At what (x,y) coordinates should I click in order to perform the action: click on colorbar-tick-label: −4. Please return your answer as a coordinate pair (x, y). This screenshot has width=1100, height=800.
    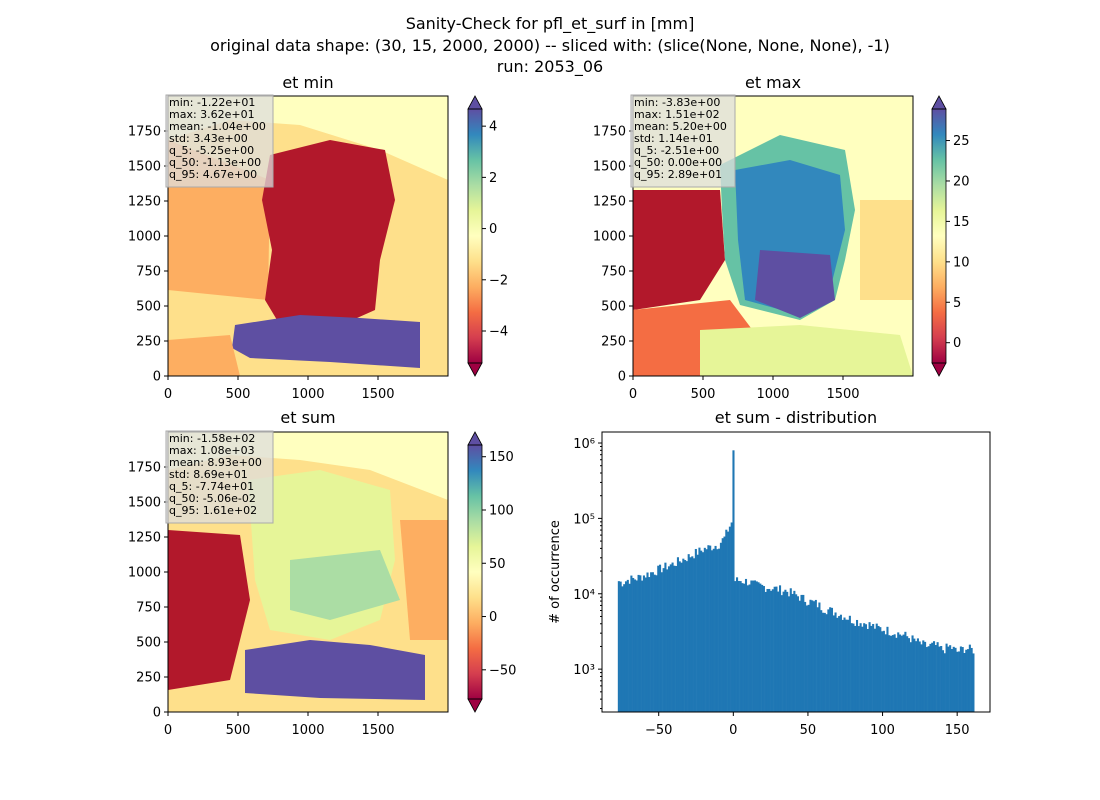
    Looking at the image, I should click on (498, 331).